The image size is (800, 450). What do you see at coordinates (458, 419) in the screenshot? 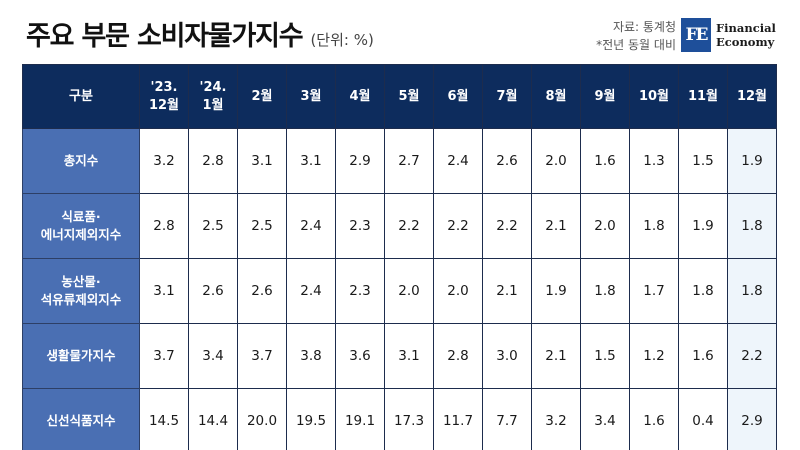
I see `value-cell: 11.7` at bounding box center [458, 419].